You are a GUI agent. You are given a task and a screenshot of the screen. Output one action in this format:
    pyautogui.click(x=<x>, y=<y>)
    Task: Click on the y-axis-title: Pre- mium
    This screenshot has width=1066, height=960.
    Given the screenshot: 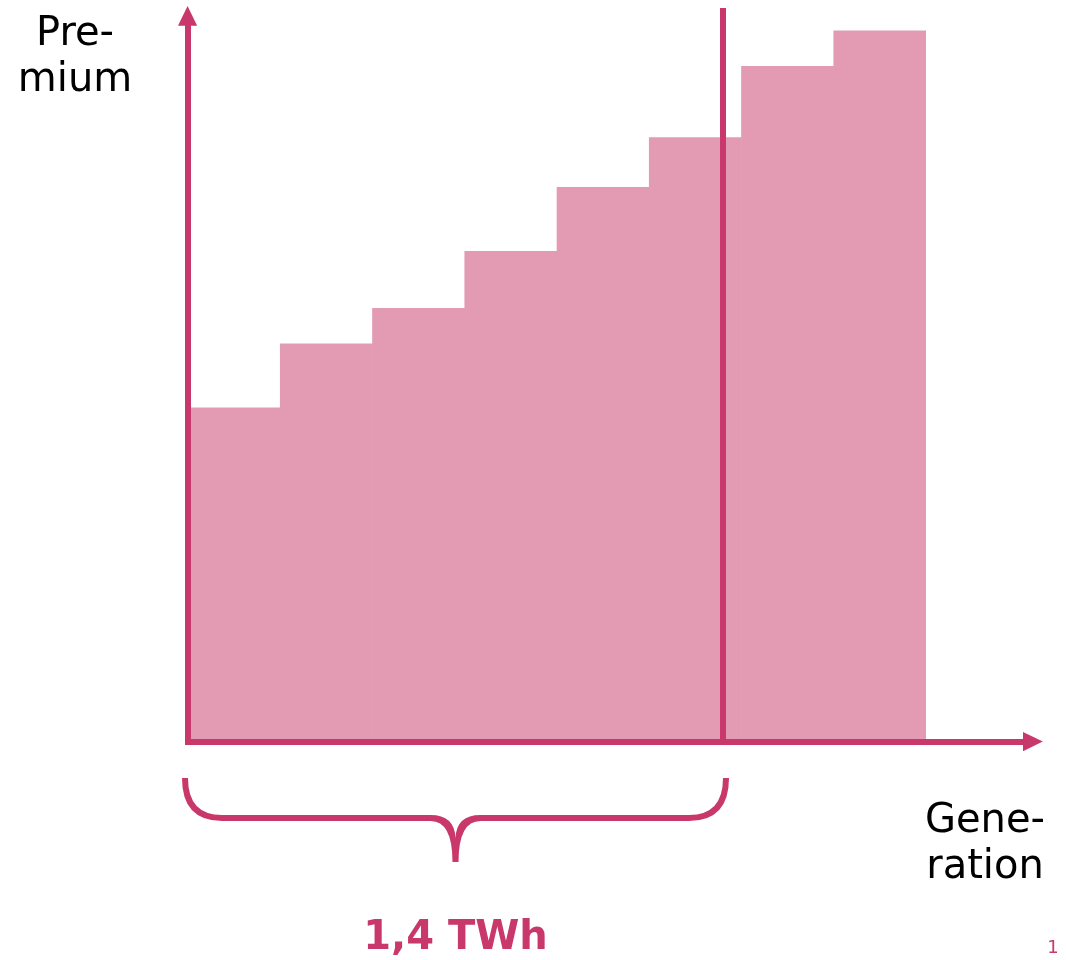 What is the action you would take?
    pyautogui.click(x=75, y=54)
    